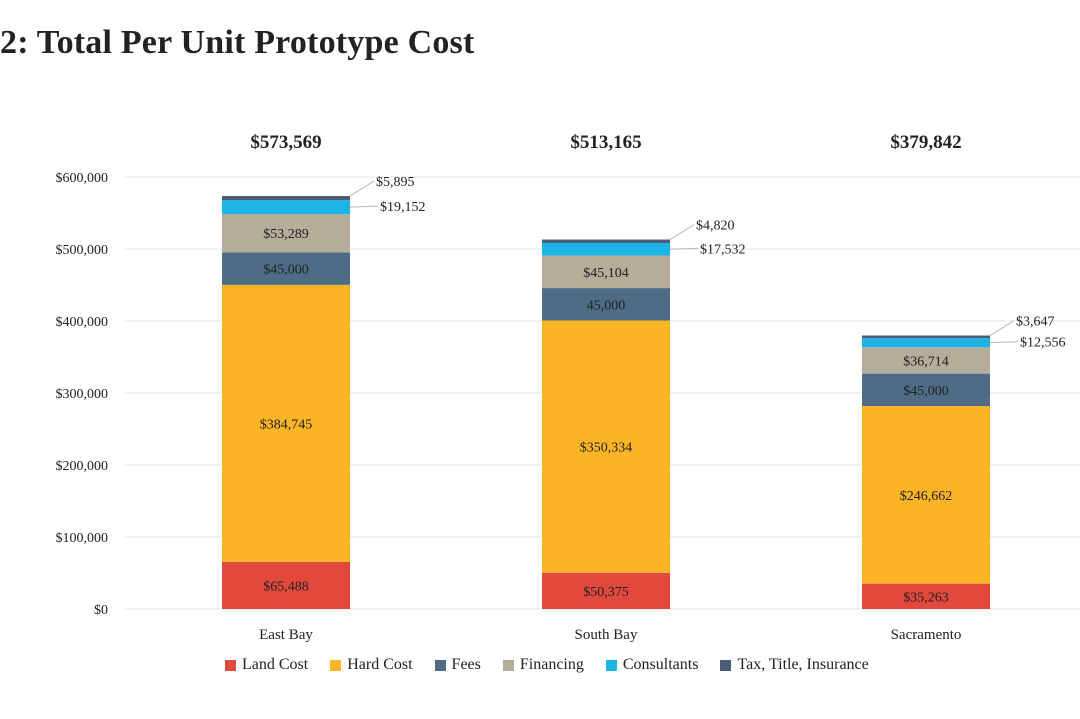  What do you see at coordinates (286, 635) in the screenshot?
I see `x-category-label: East Bay` at bounding box center [286, 635].